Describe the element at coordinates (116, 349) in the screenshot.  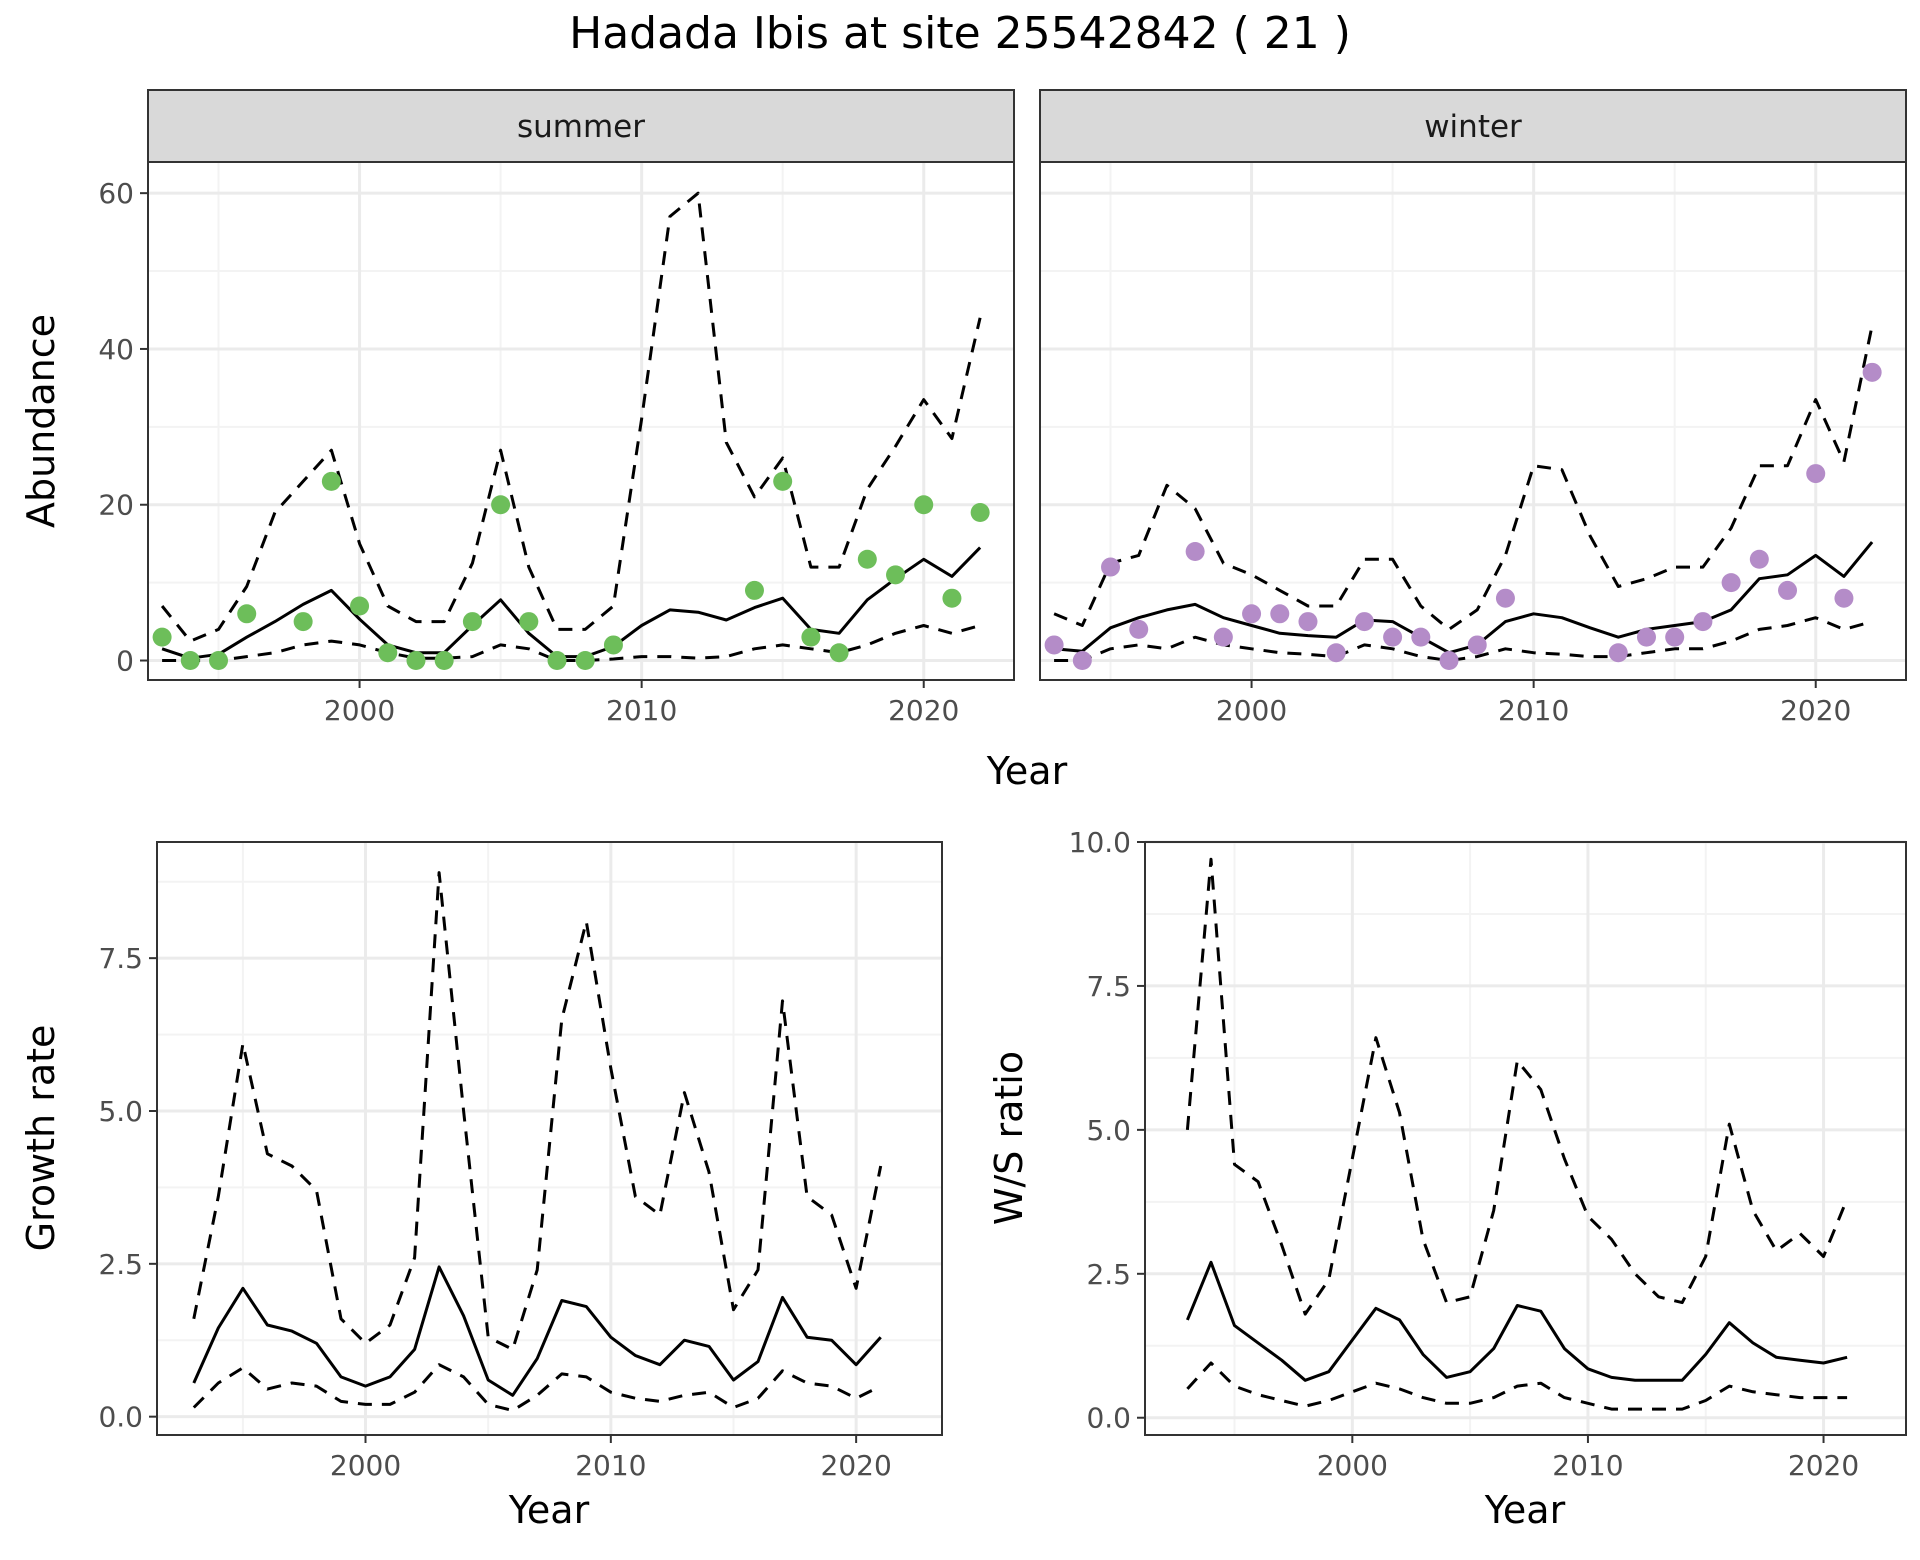
I see `y-tick-label: 40` at that location.